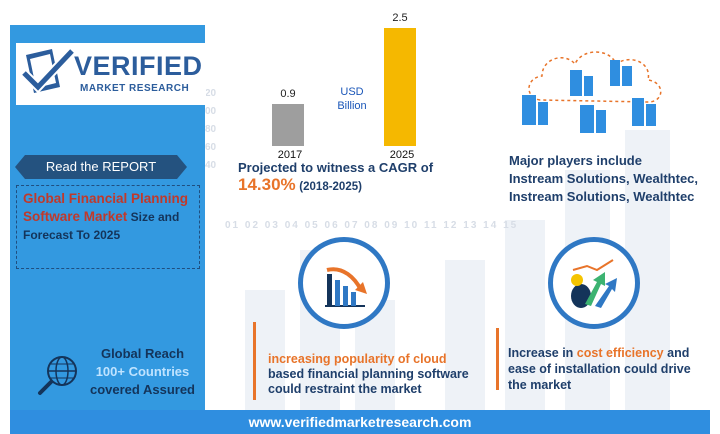  What do you see at coordinates (542, 353) in the screenshot?
I see `driver-text-1: Increase in` at bounding box center [542, 353].